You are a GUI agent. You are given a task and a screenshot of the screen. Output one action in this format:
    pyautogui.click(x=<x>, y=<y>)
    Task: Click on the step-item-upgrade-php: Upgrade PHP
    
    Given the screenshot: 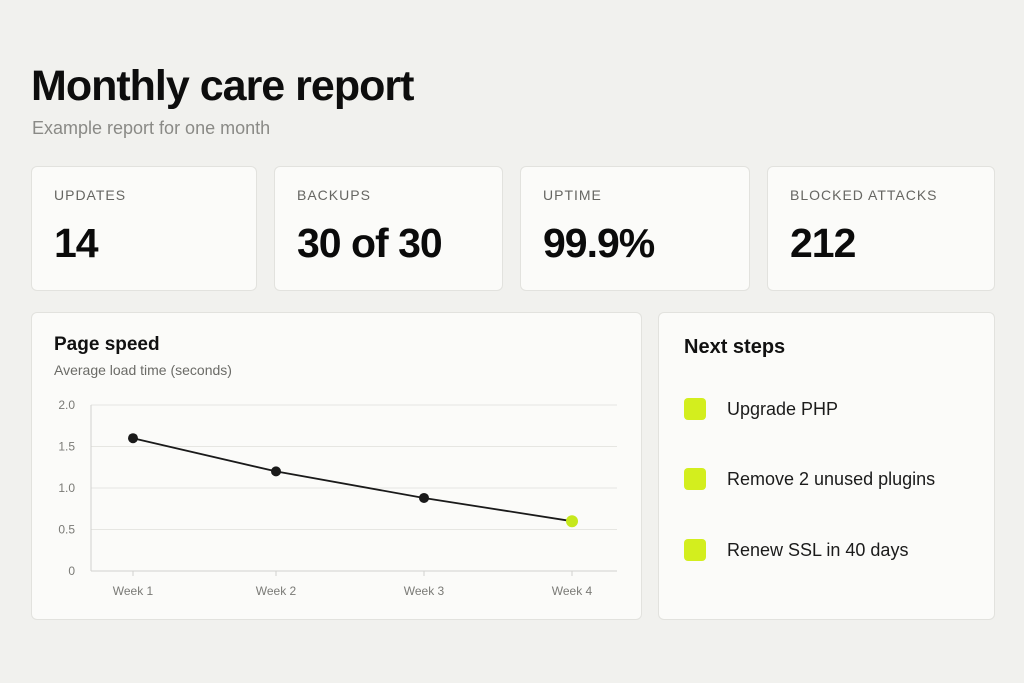 What is the action you would take?
    pyautogui.click(x=761, y=409)
    